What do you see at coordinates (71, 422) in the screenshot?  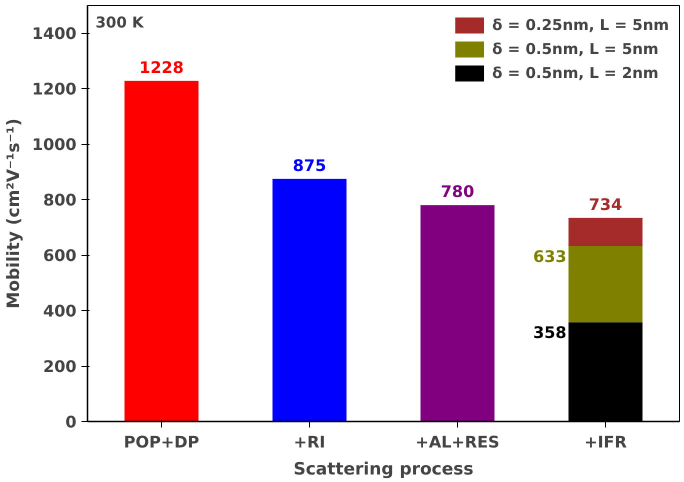 I see `y-tick-label: 0` at bounding box center [71, 422].